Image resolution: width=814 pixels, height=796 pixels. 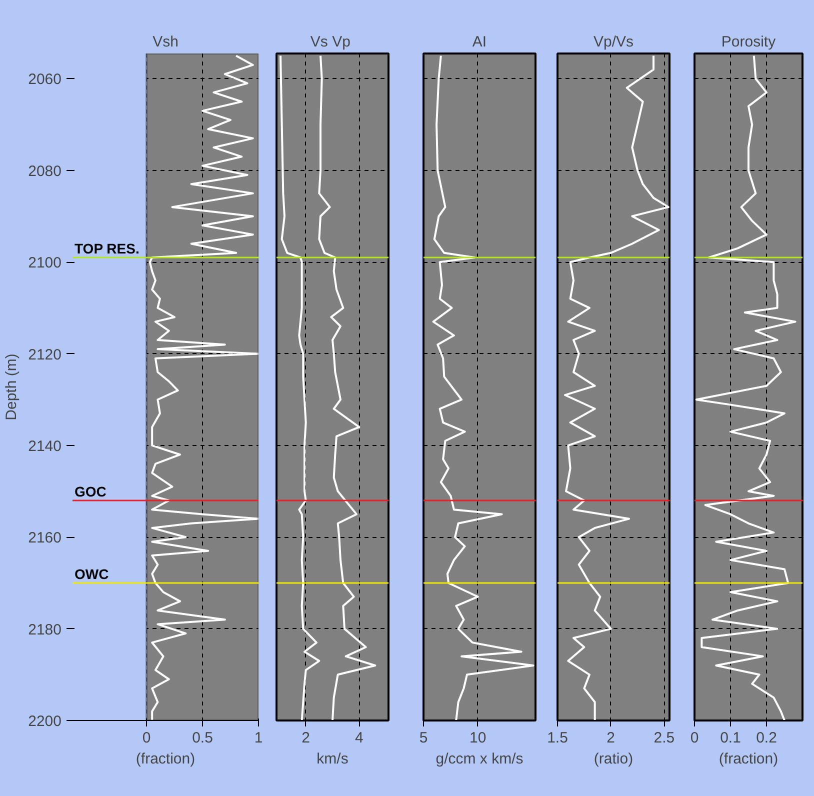 What do you see at coordinates (45, 721) in the screenshot?
I see `y-tick-label: 2200` at bounding box center [45, 721].